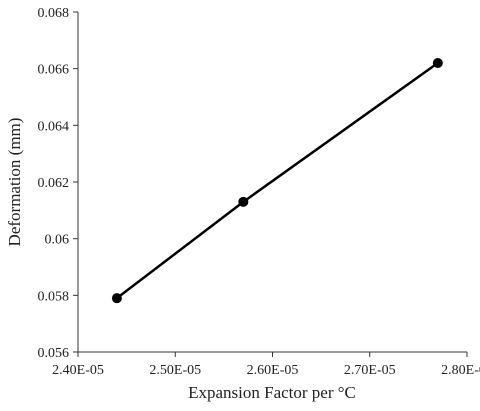 The height and width of the screenshot is (411, 480). What do you see at coordinates (272, 392) in the screenshot?
I see `x-axis-title: Expansion Factor per °C` at bounding box center [272, 392].